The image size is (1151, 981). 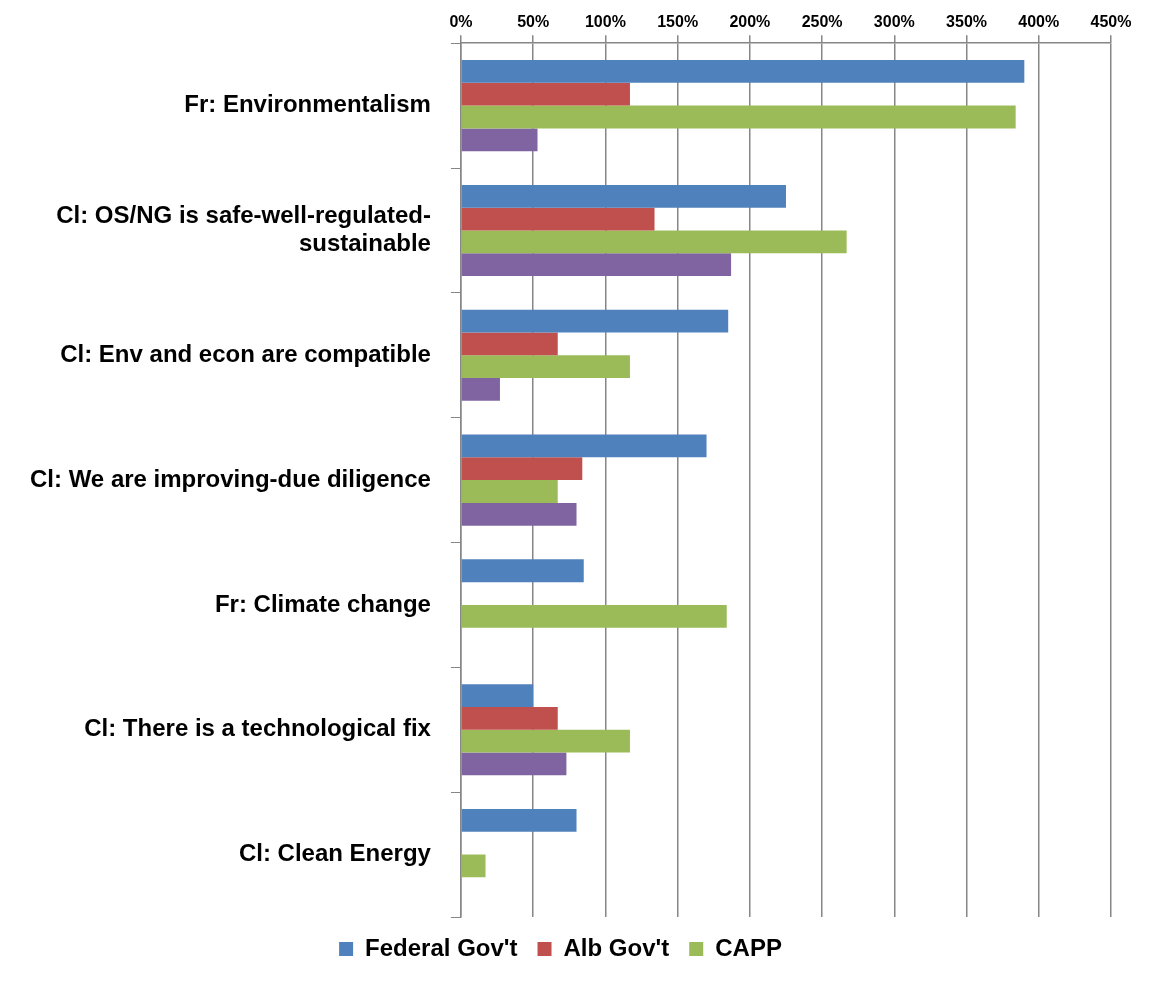 I want to click on legend-label: CAPP, so click(x=748, y=947).